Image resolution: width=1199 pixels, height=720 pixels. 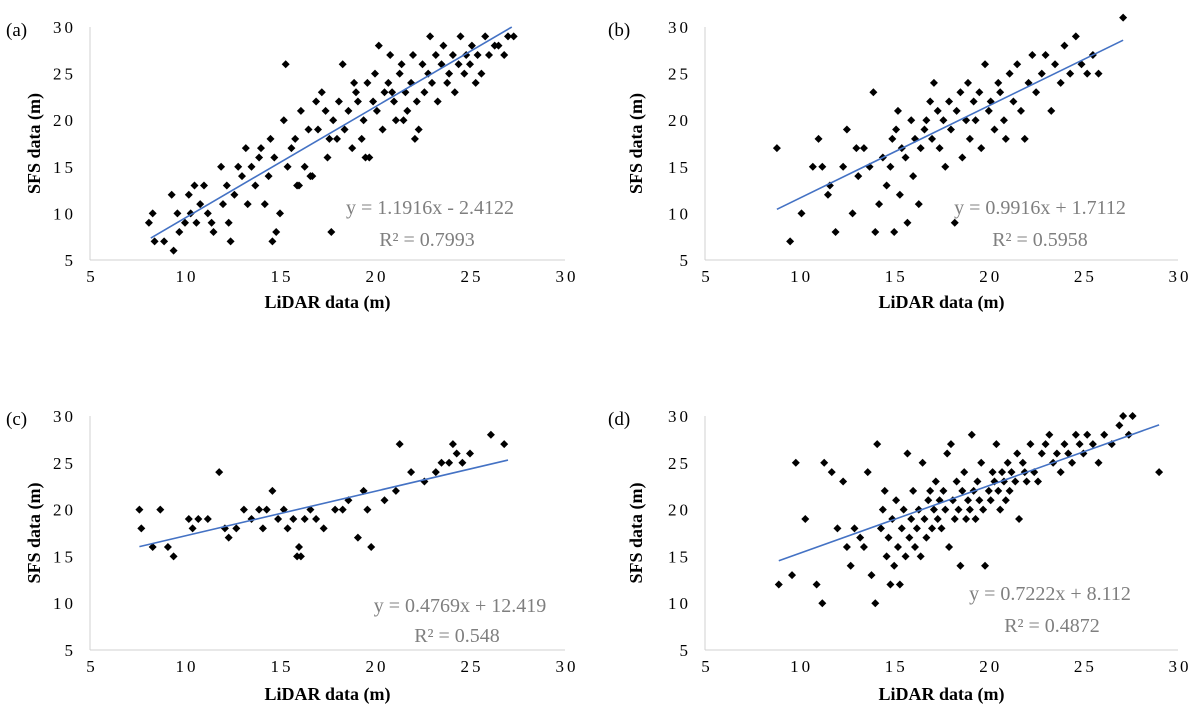 What do you see at coordinates (942, 302) in the screenshot?
I see `x-axis-title: LiDAR data (m)` at bounding box center [942, 302].